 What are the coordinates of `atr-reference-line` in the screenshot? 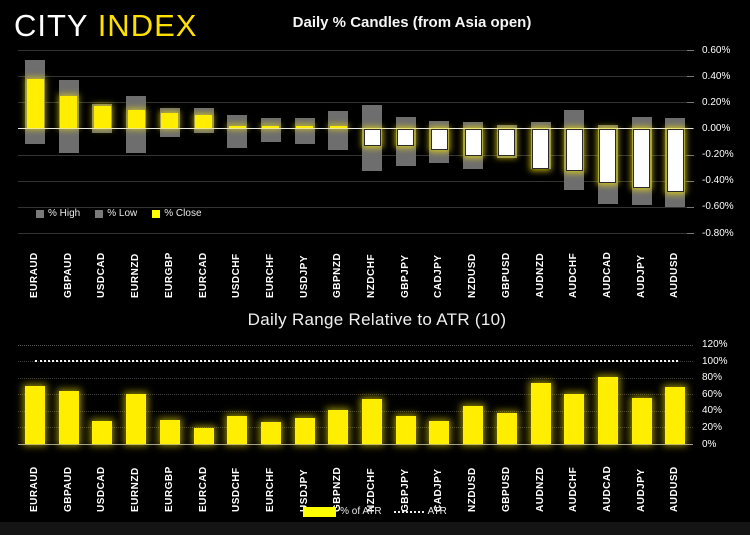 It's located at (356, 361).